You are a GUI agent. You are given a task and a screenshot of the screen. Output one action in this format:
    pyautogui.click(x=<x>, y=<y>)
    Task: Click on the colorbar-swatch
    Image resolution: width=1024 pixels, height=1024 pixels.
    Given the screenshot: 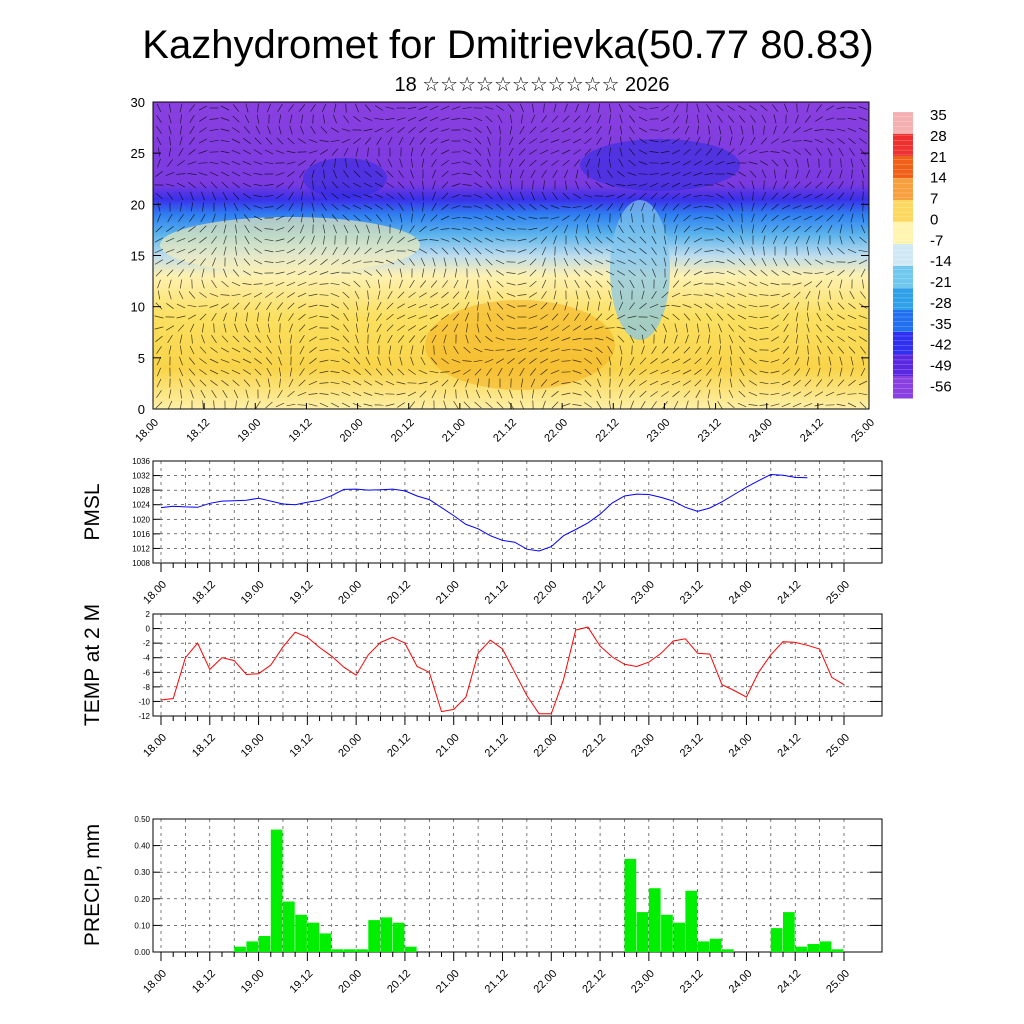 What is the action you would take?
    pyautogui.click(x=903, y=211)
    